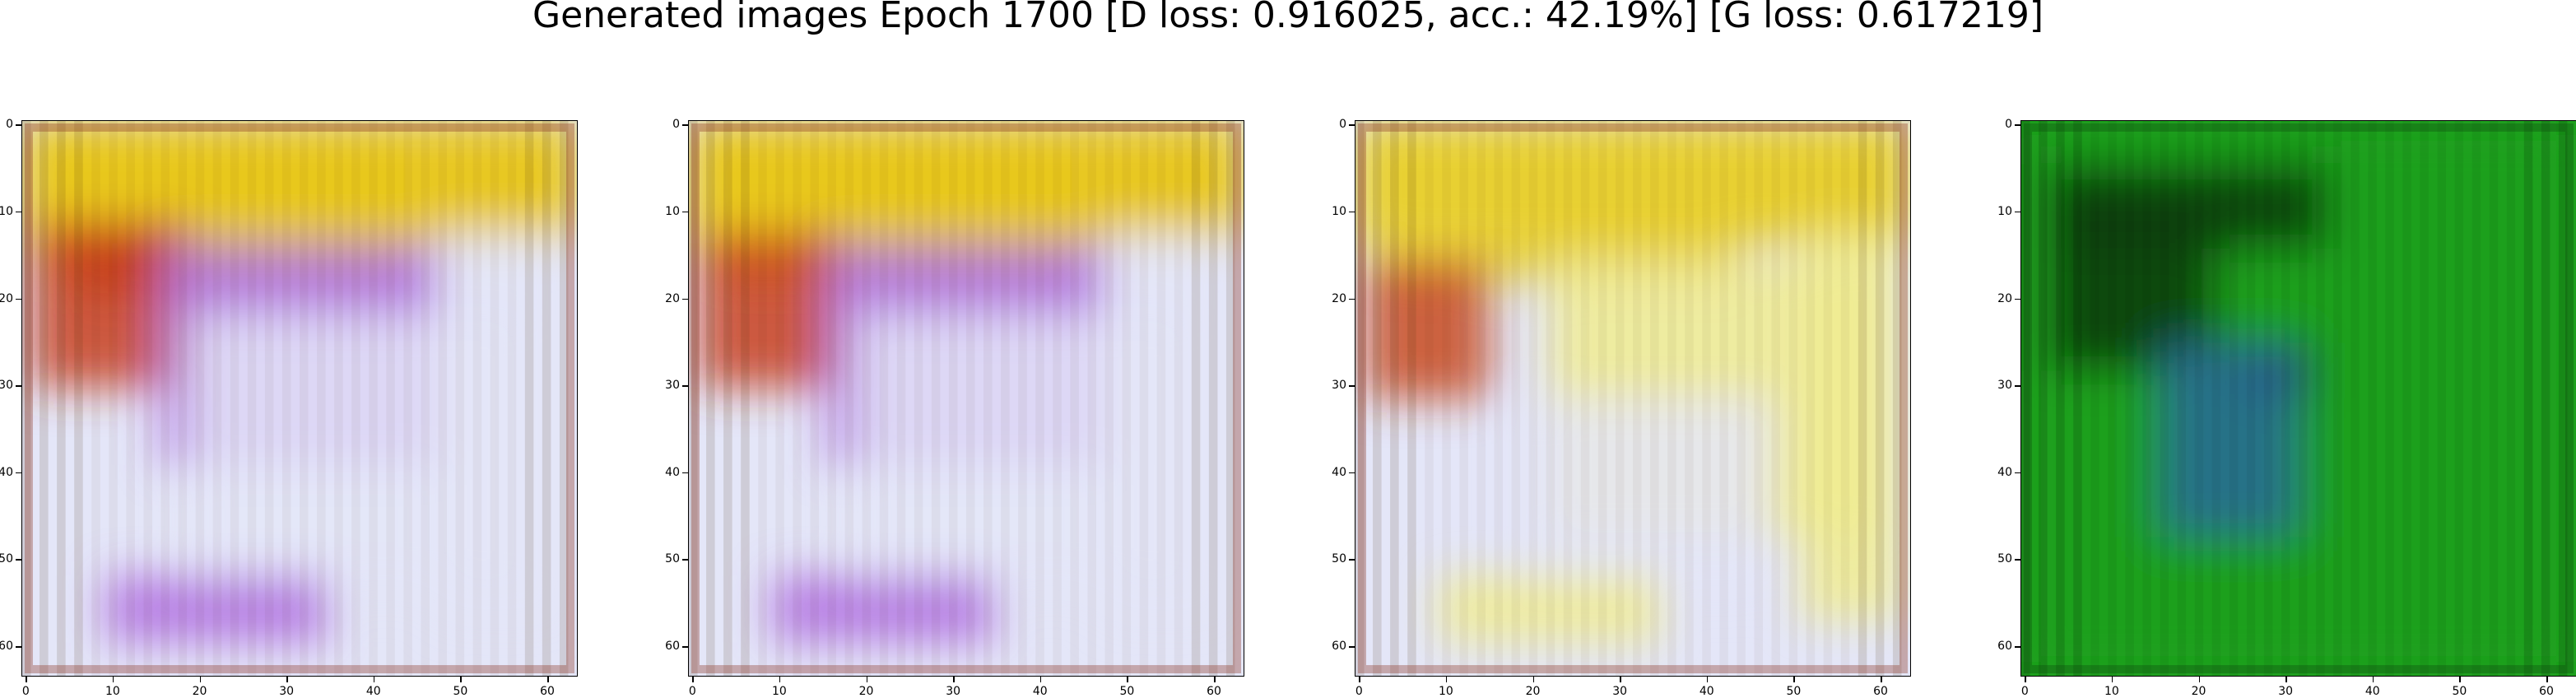  Describe the element at coordinates (2004, 386) in the screenshot. I see `y-tick-label: 30` at that location.